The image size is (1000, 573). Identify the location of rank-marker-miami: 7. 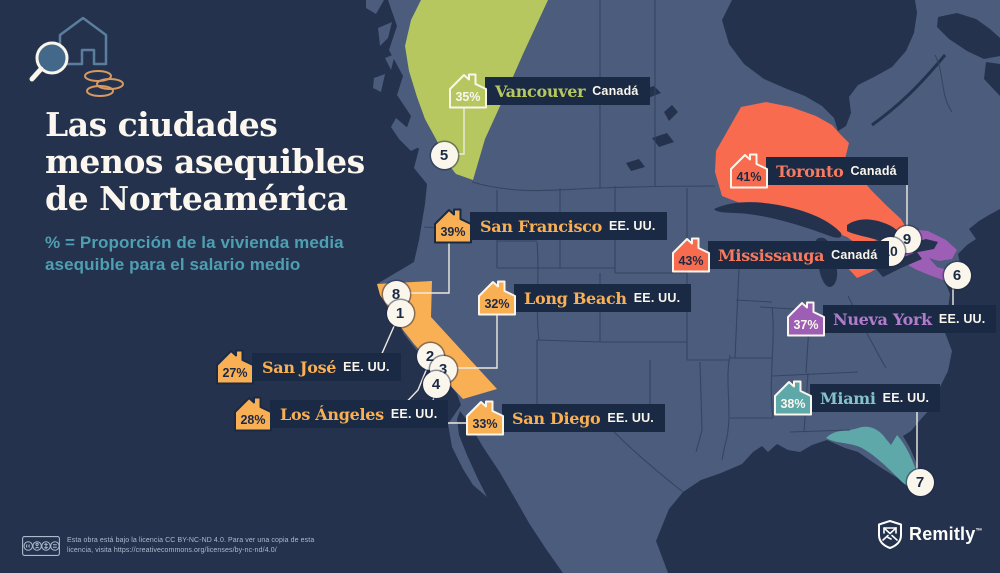
(920, 482).